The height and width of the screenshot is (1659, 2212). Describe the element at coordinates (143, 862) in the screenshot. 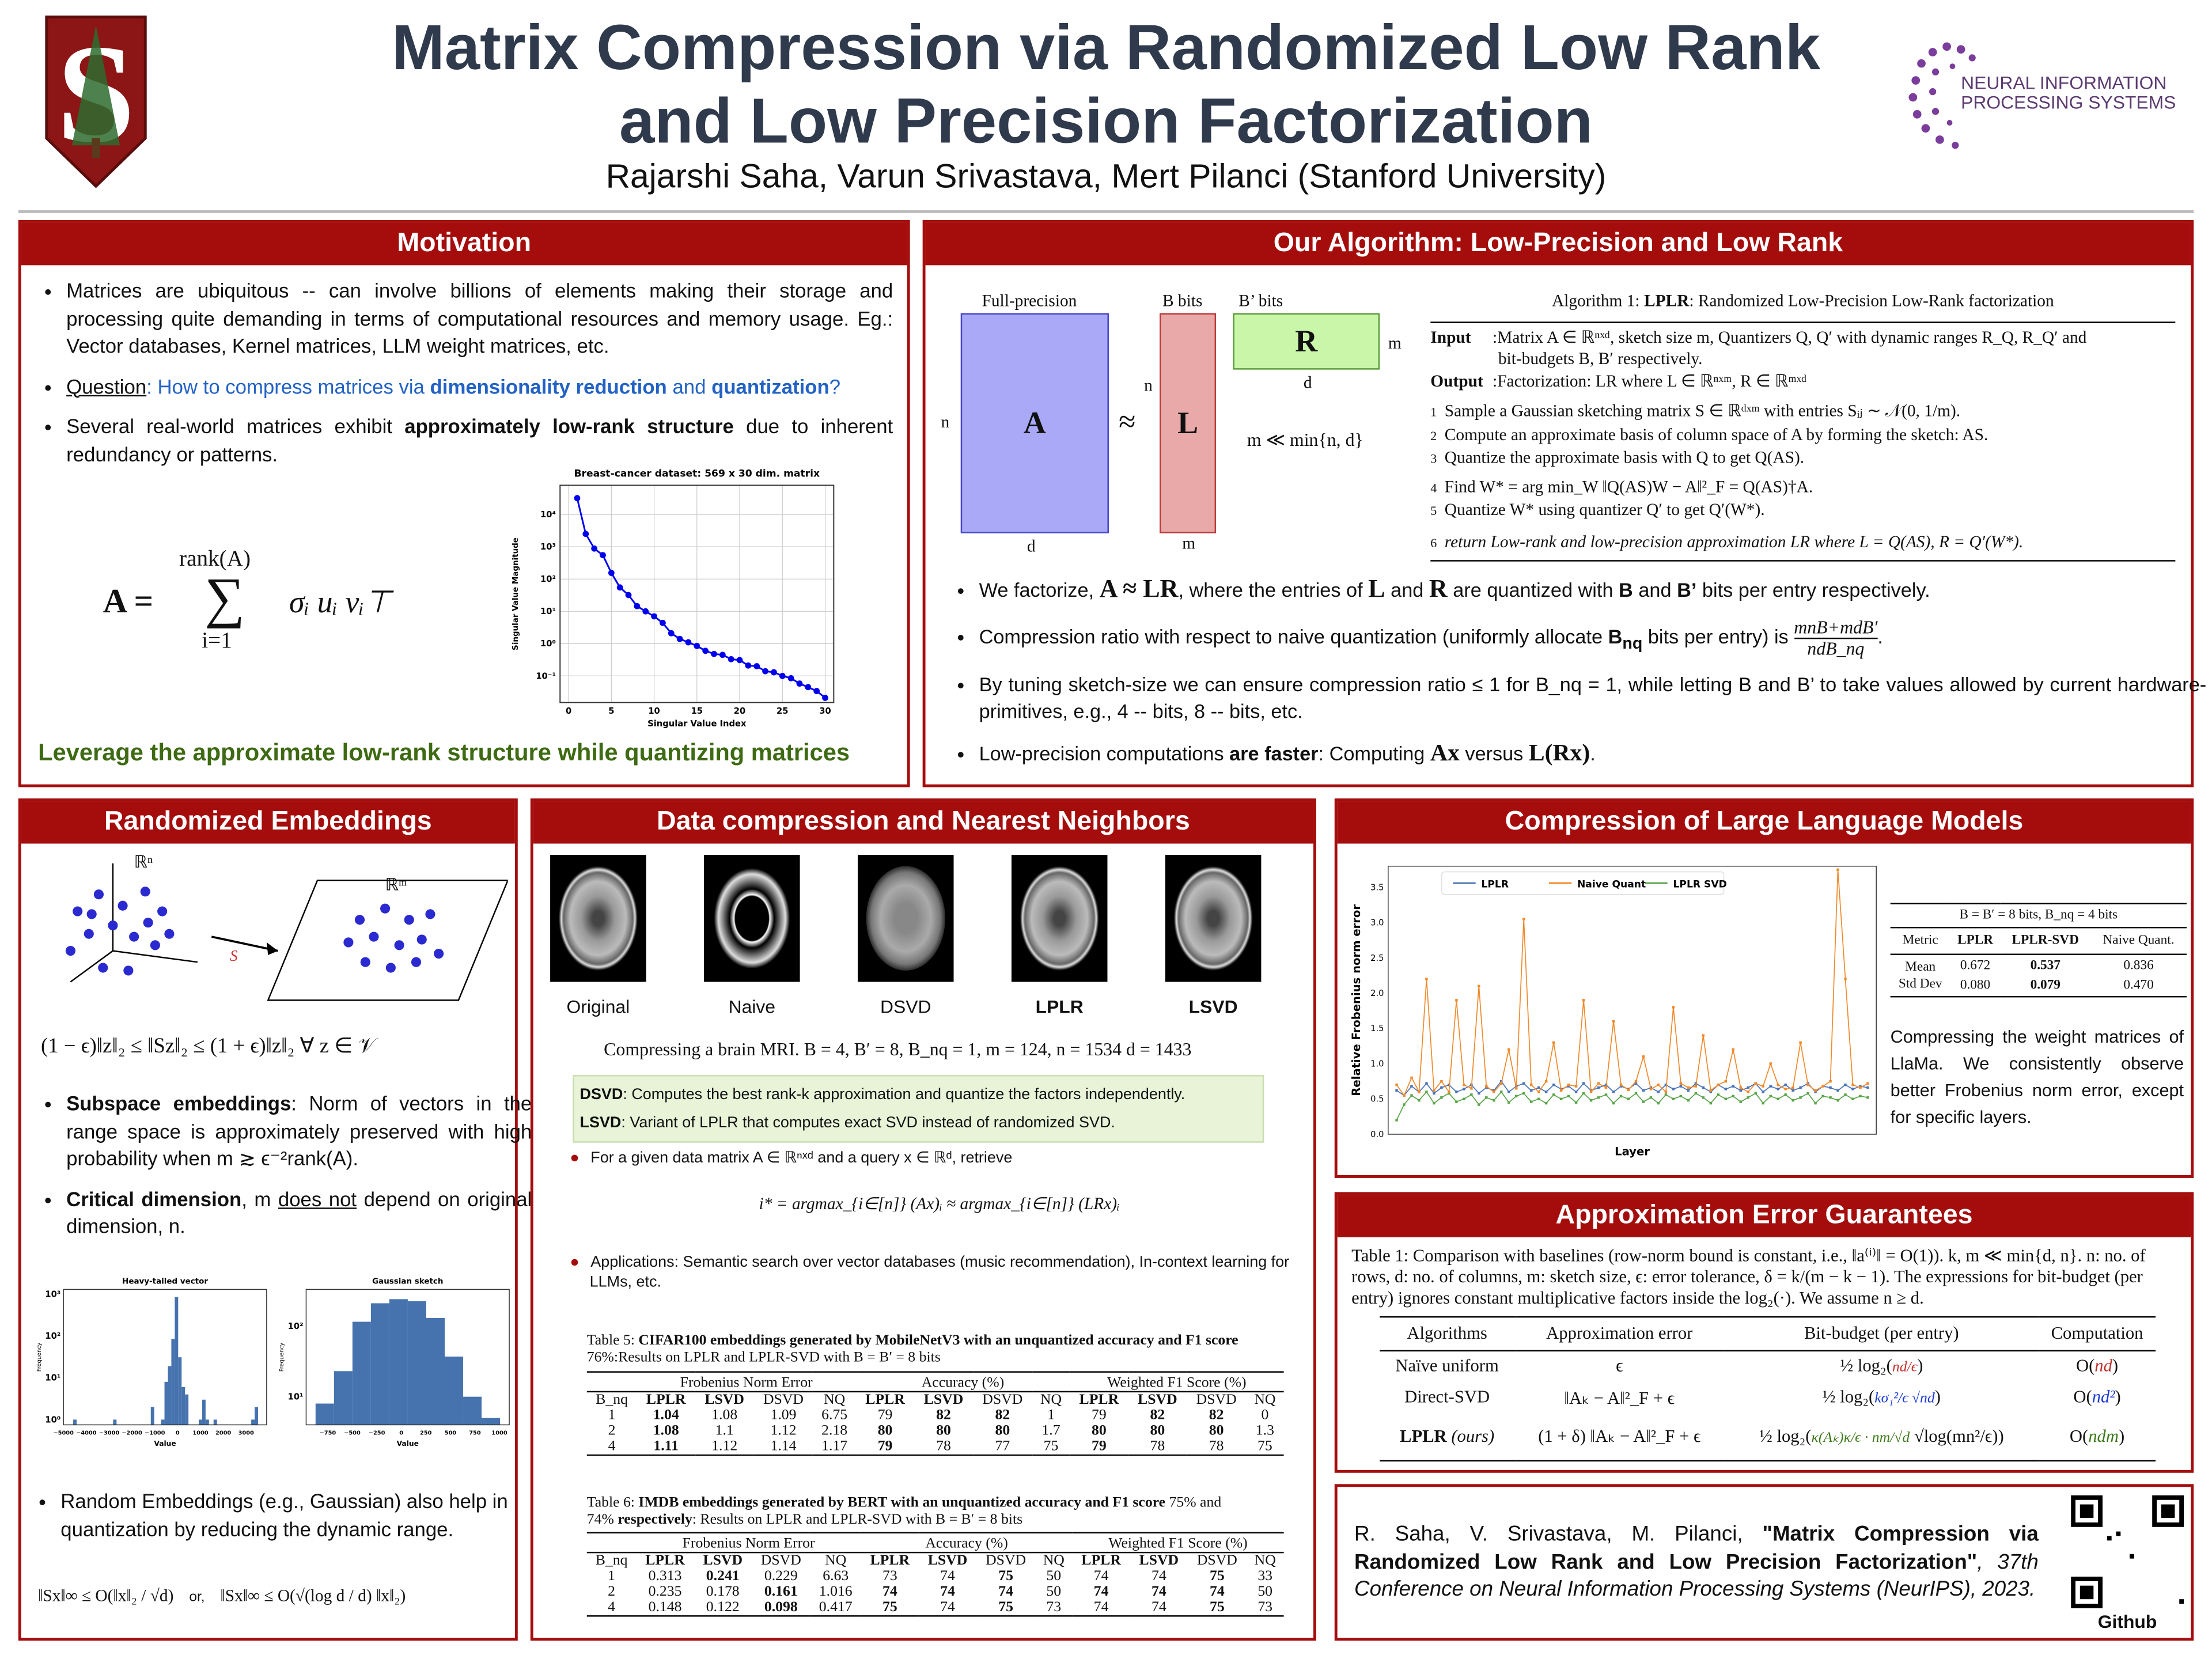

I see `rn-label: ℝⁿ` at that location.